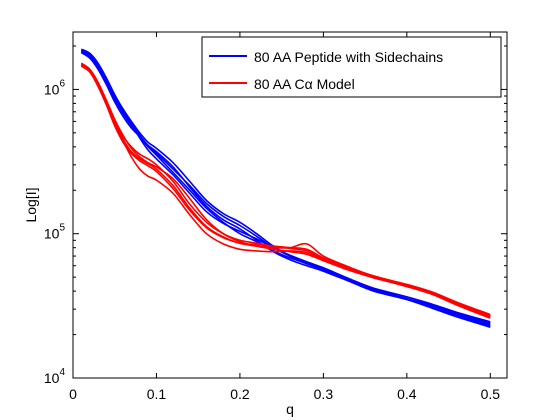  What do you see at coordinates (55, 87) in the screenshot?
I see `y-tick-label: 10⁶` at bounding box center [55, 87].